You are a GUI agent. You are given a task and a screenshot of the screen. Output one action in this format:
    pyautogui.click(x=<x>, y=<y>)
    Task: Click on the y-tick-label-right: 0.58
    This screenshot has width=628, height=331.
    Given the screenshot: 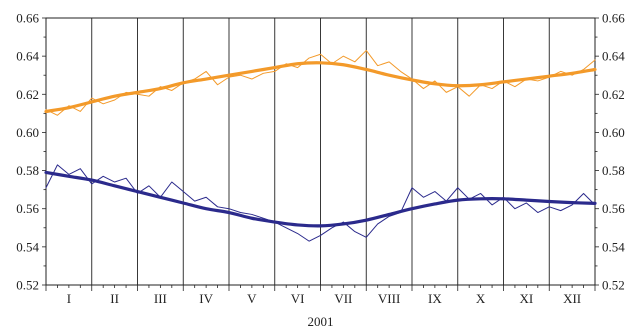 What is the action you would take?
    pyautogui.click(x=613, y=170)
    